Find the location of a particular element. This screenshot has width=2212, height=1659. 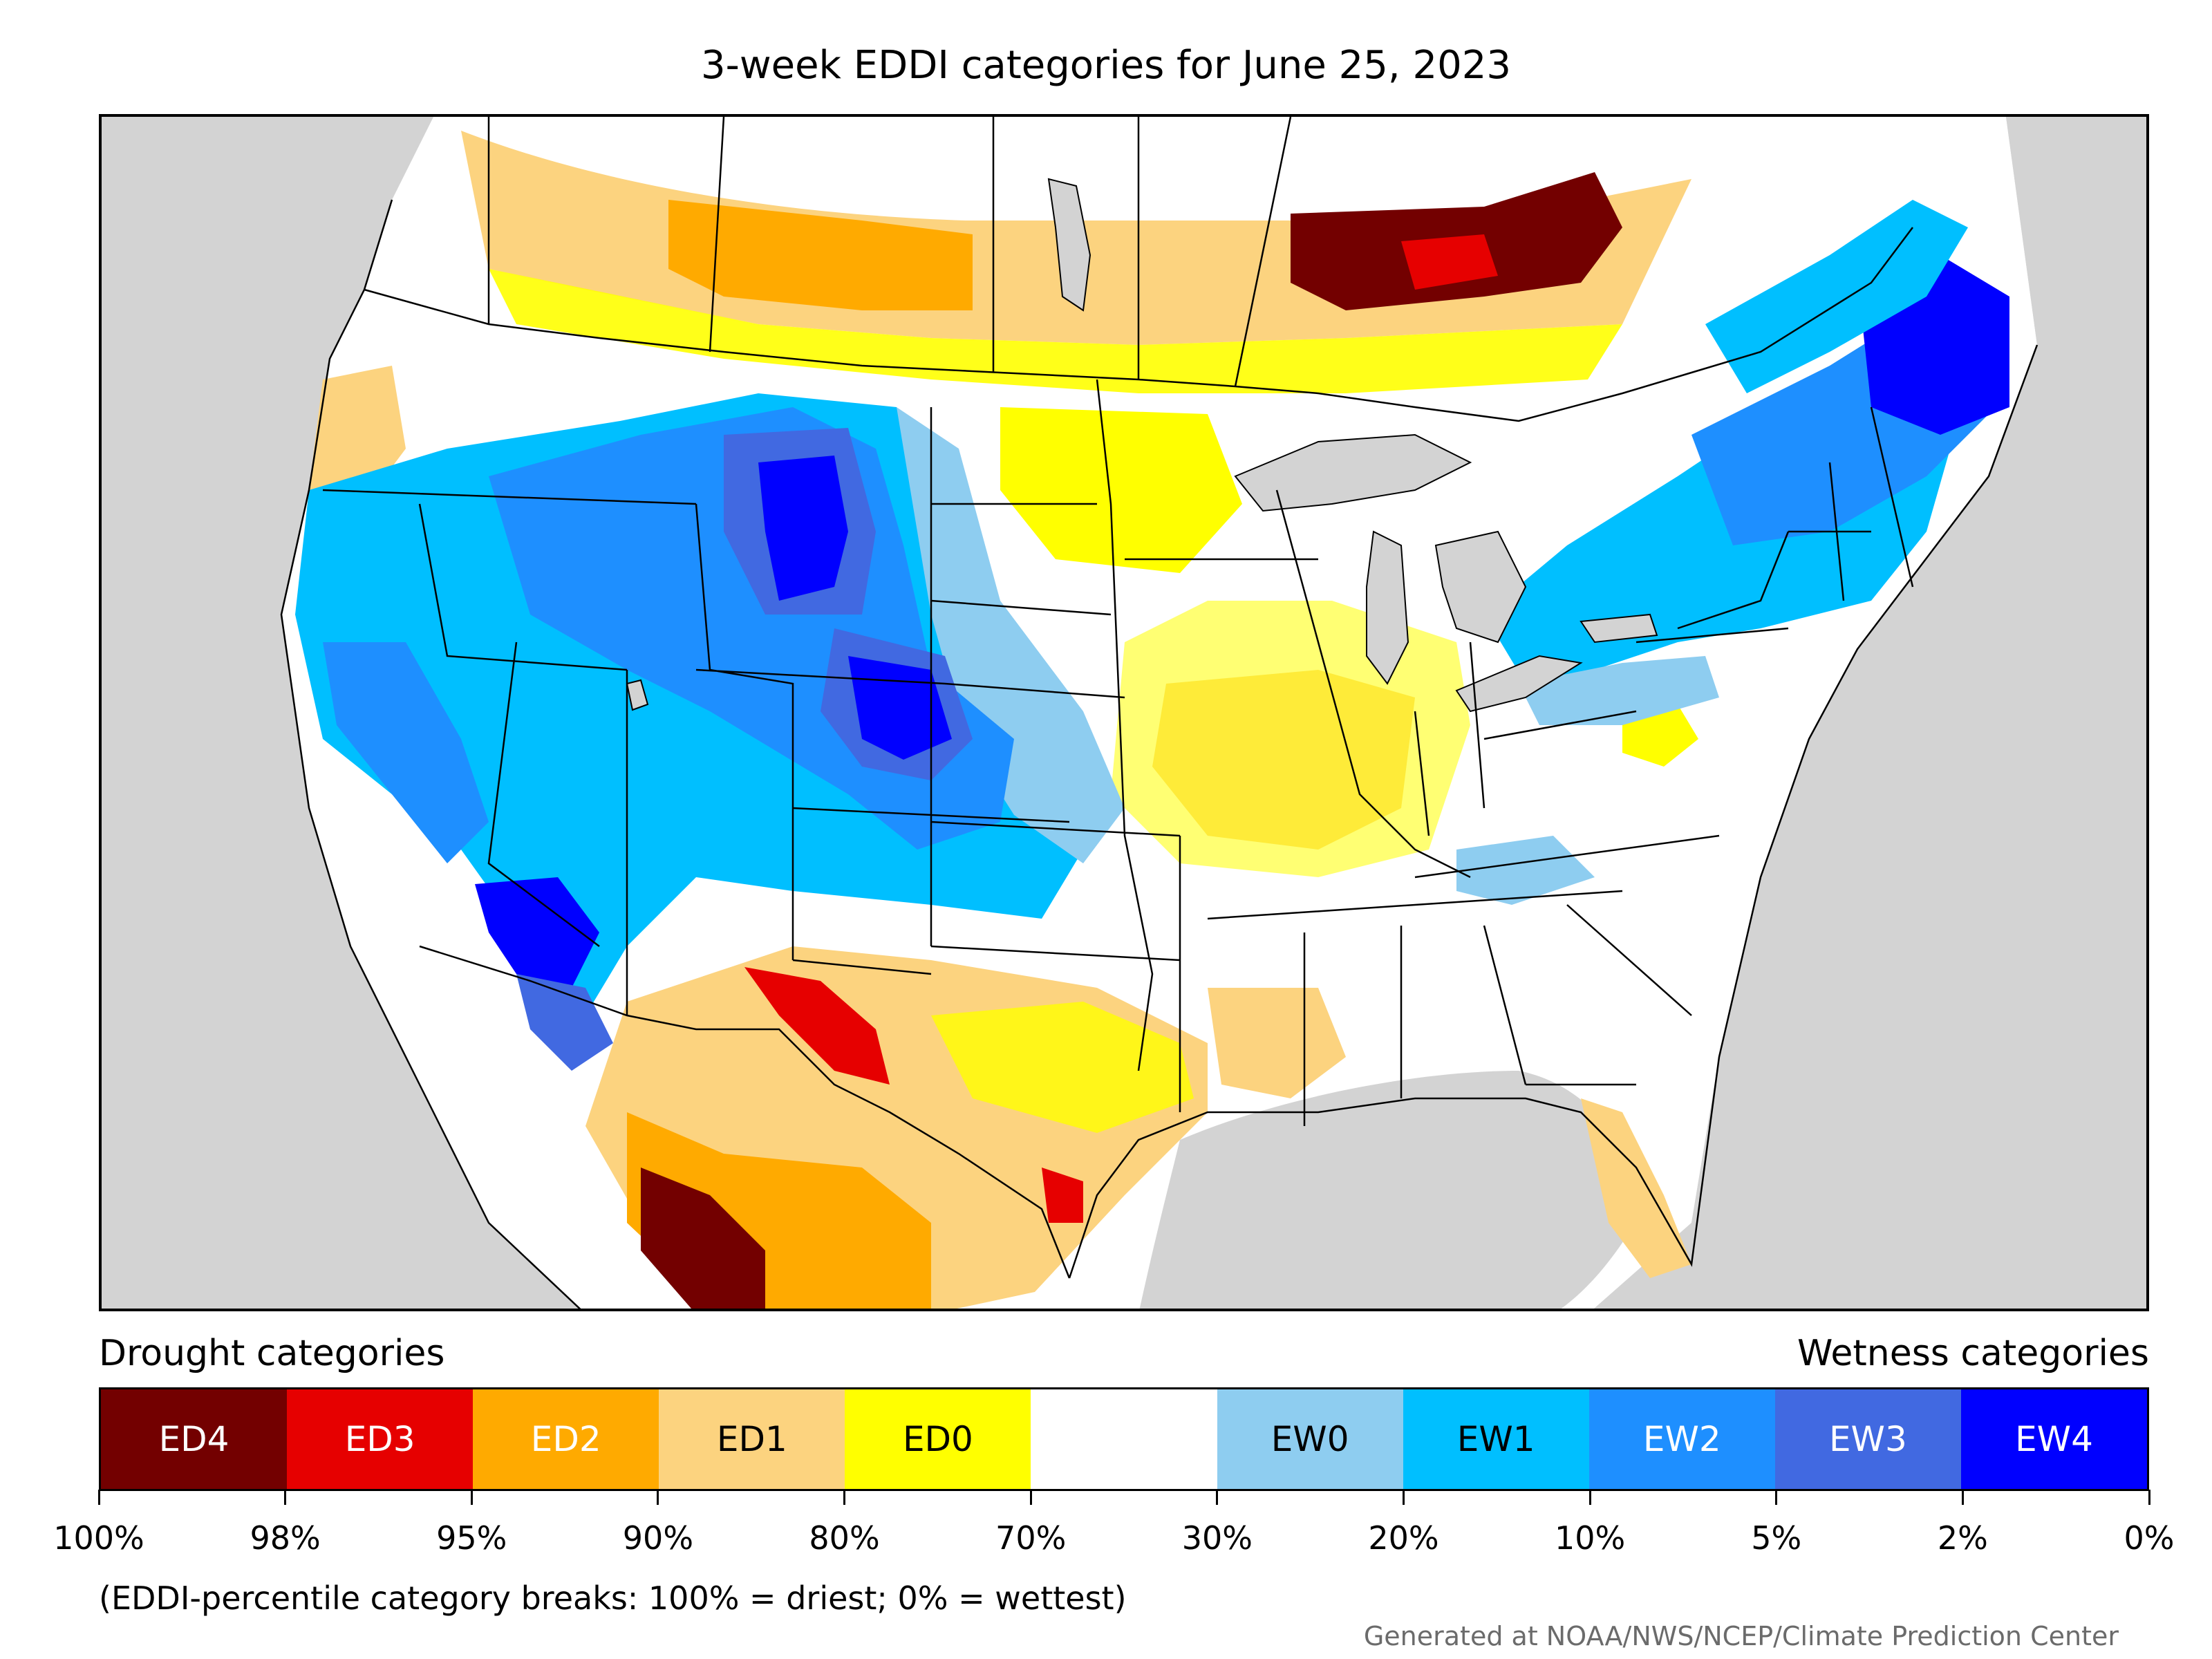

ed2-saskatchewan is located at coordinates (821, 255).